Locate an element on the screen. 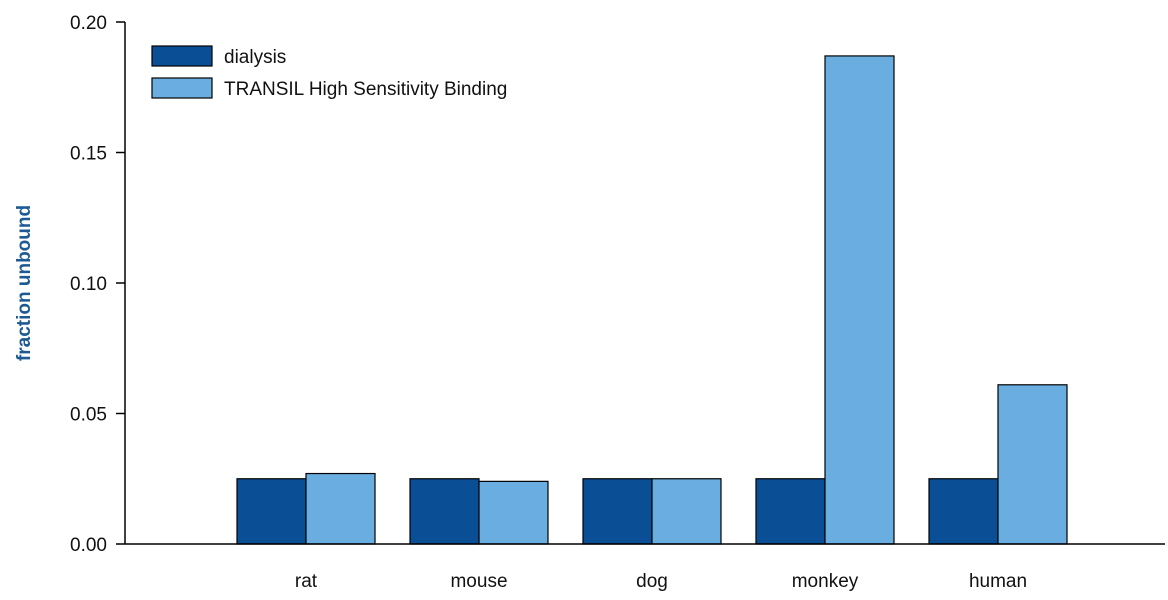  bar-rat-dialysis is located at coordinates (271, 511).